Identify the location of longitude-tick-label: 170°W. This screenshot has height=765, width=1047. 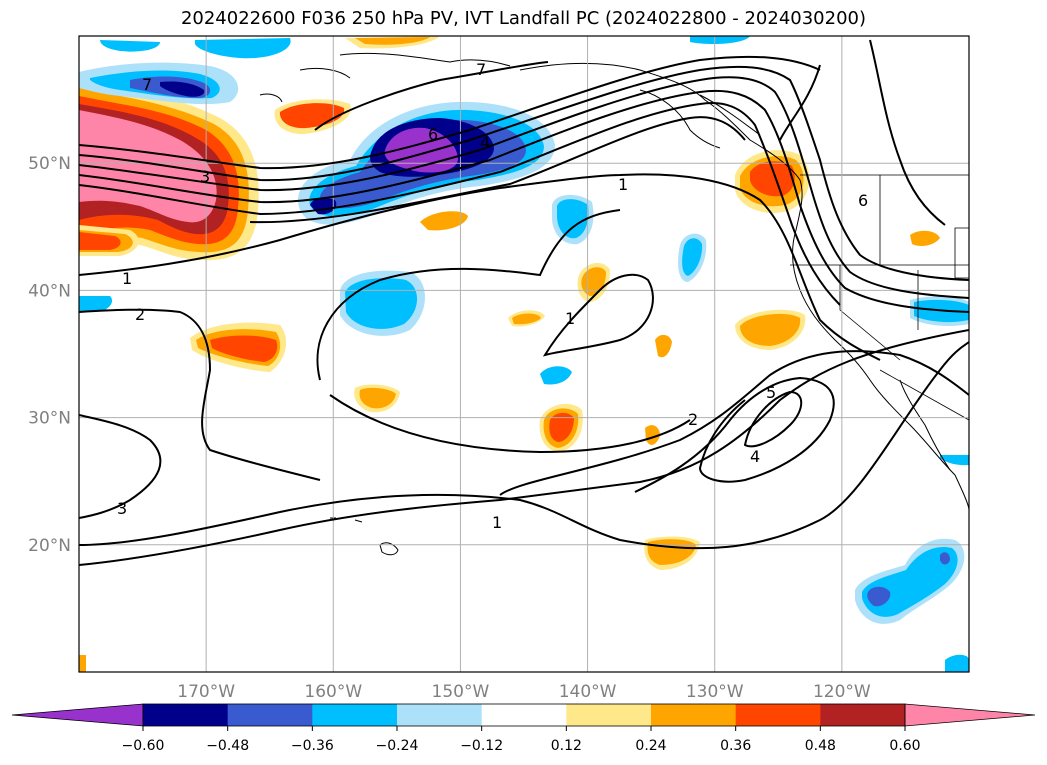
(206, 692).